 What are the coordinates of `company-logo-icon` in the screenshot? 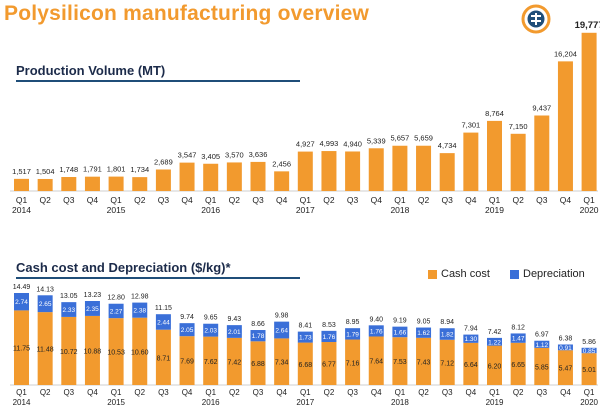 It's located at (536, 19).